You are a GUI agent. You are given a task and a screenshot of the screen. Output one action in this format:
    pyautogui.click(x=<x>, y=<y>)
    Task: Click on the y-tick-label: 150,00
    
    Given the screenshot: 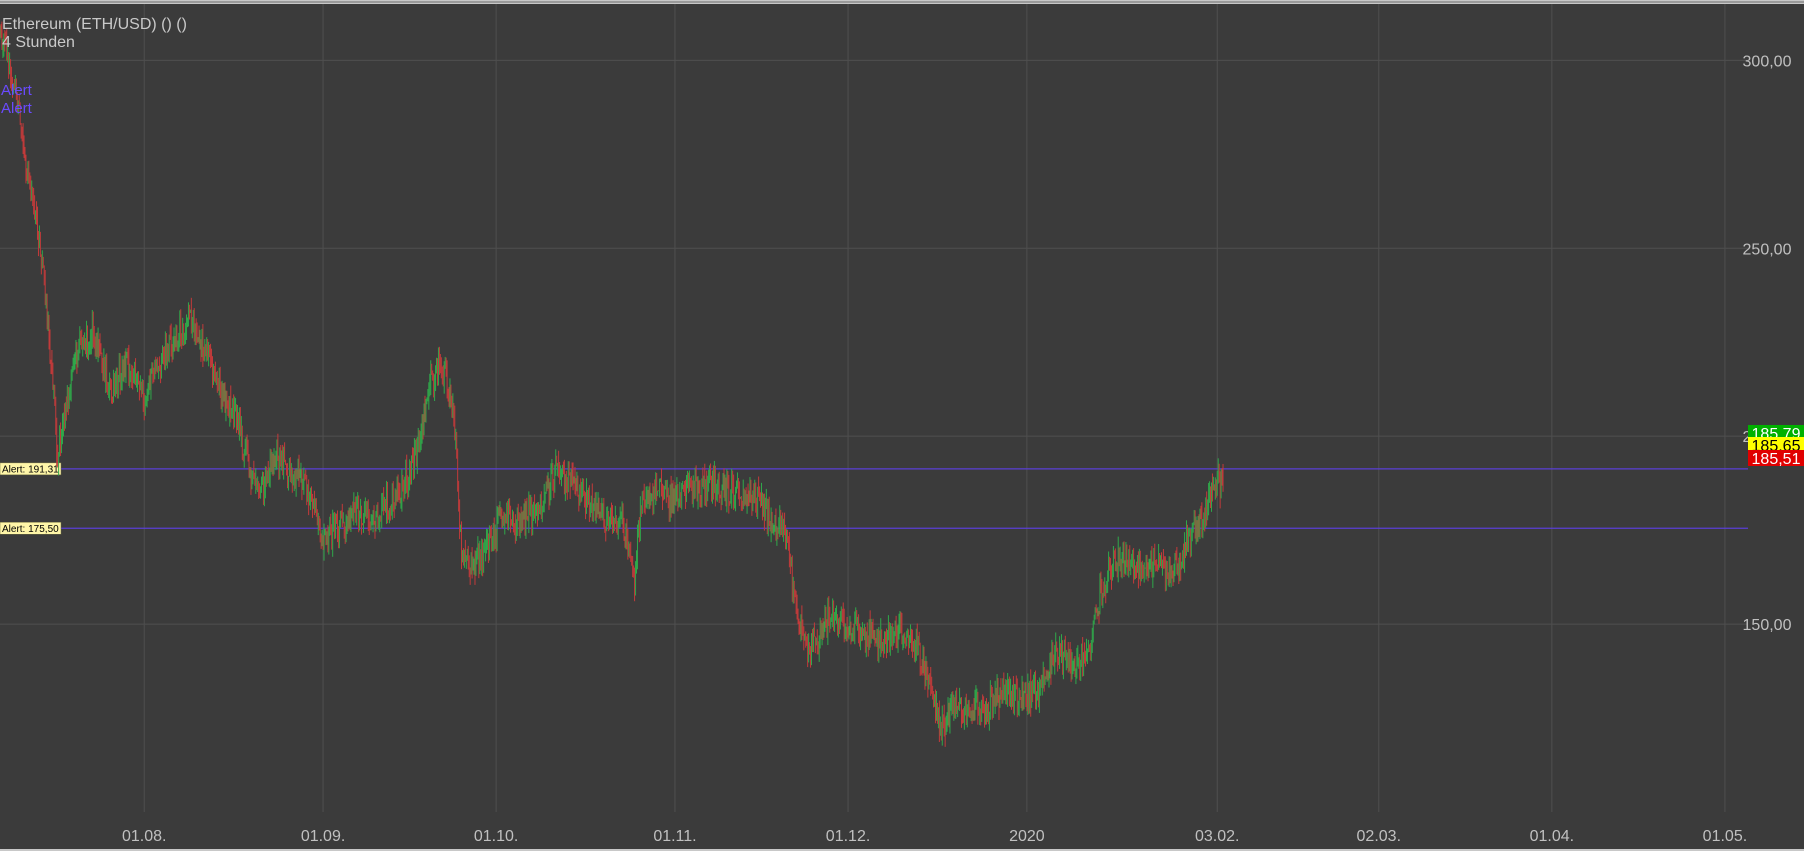 What is the action you would take?
    pyautogui.click(x=1767, y=625)
    